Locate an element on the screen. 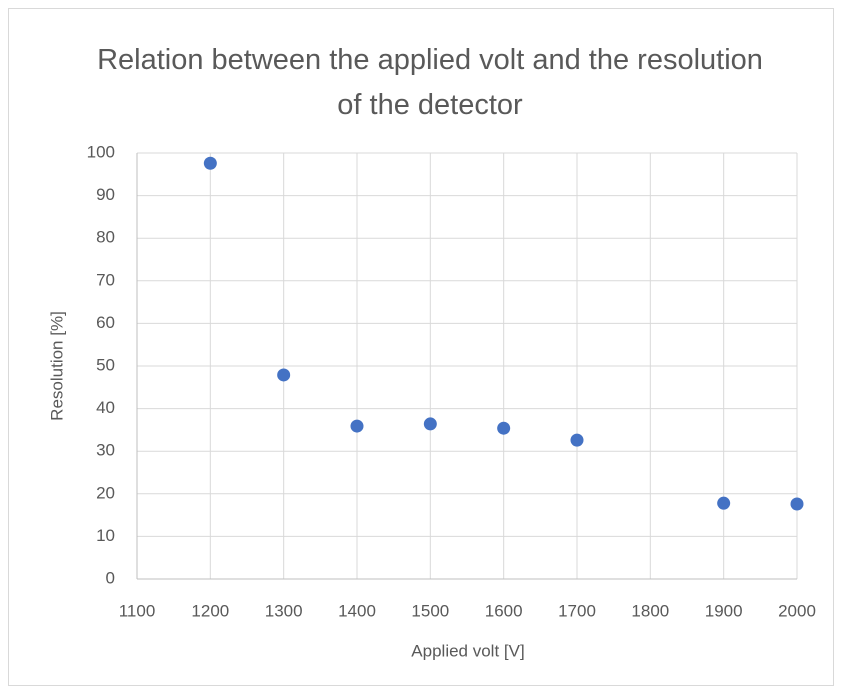 The height and width of the screenshot is (695, 844). y-tick-label: 0 is located at coordinates (110, 577).